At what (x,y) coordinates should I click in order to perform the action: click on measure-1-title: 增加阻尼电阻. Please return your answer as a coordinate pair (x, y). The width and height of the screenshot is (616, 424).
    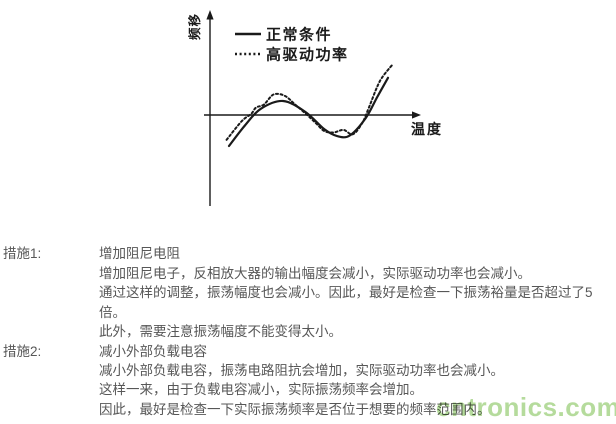
    Looking at the image, I should click on (139, 253).